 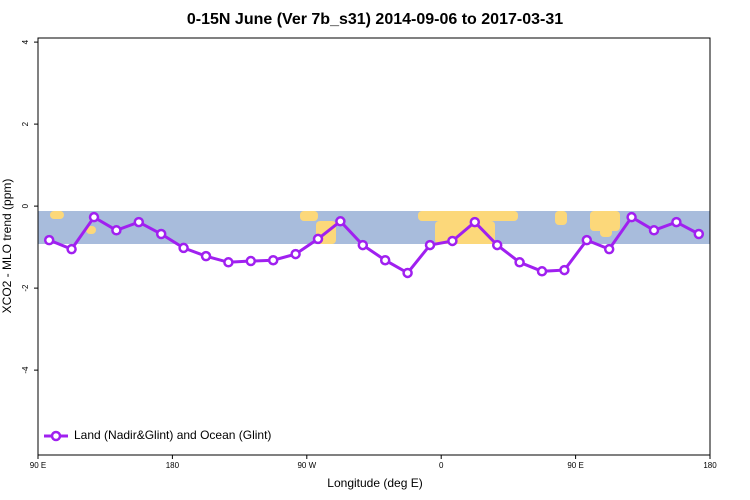 I want to click on y-tick-label: -4, so click(x=25, y=370).